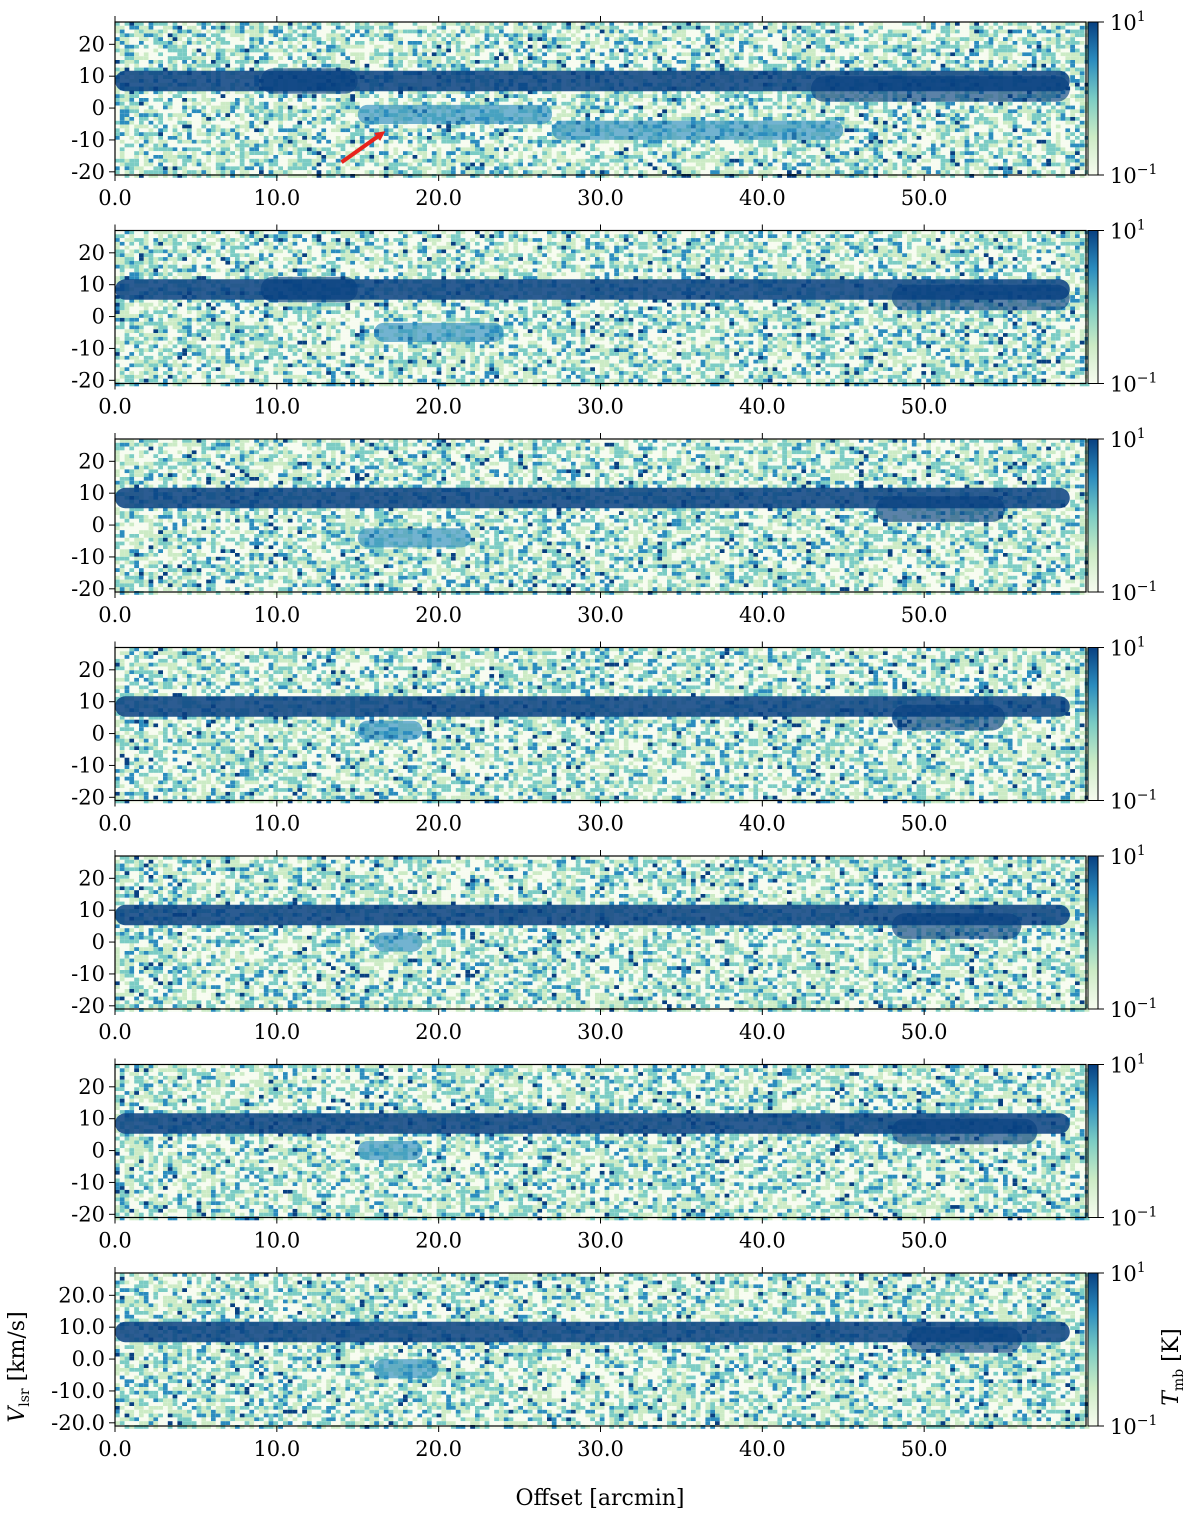 This screenshot has height=1518, width=1200. What do you see at coordinates (88, 1359) in the screenshot?
I see `y-tick-label: 0.0` at bounding box center [88, 1359].